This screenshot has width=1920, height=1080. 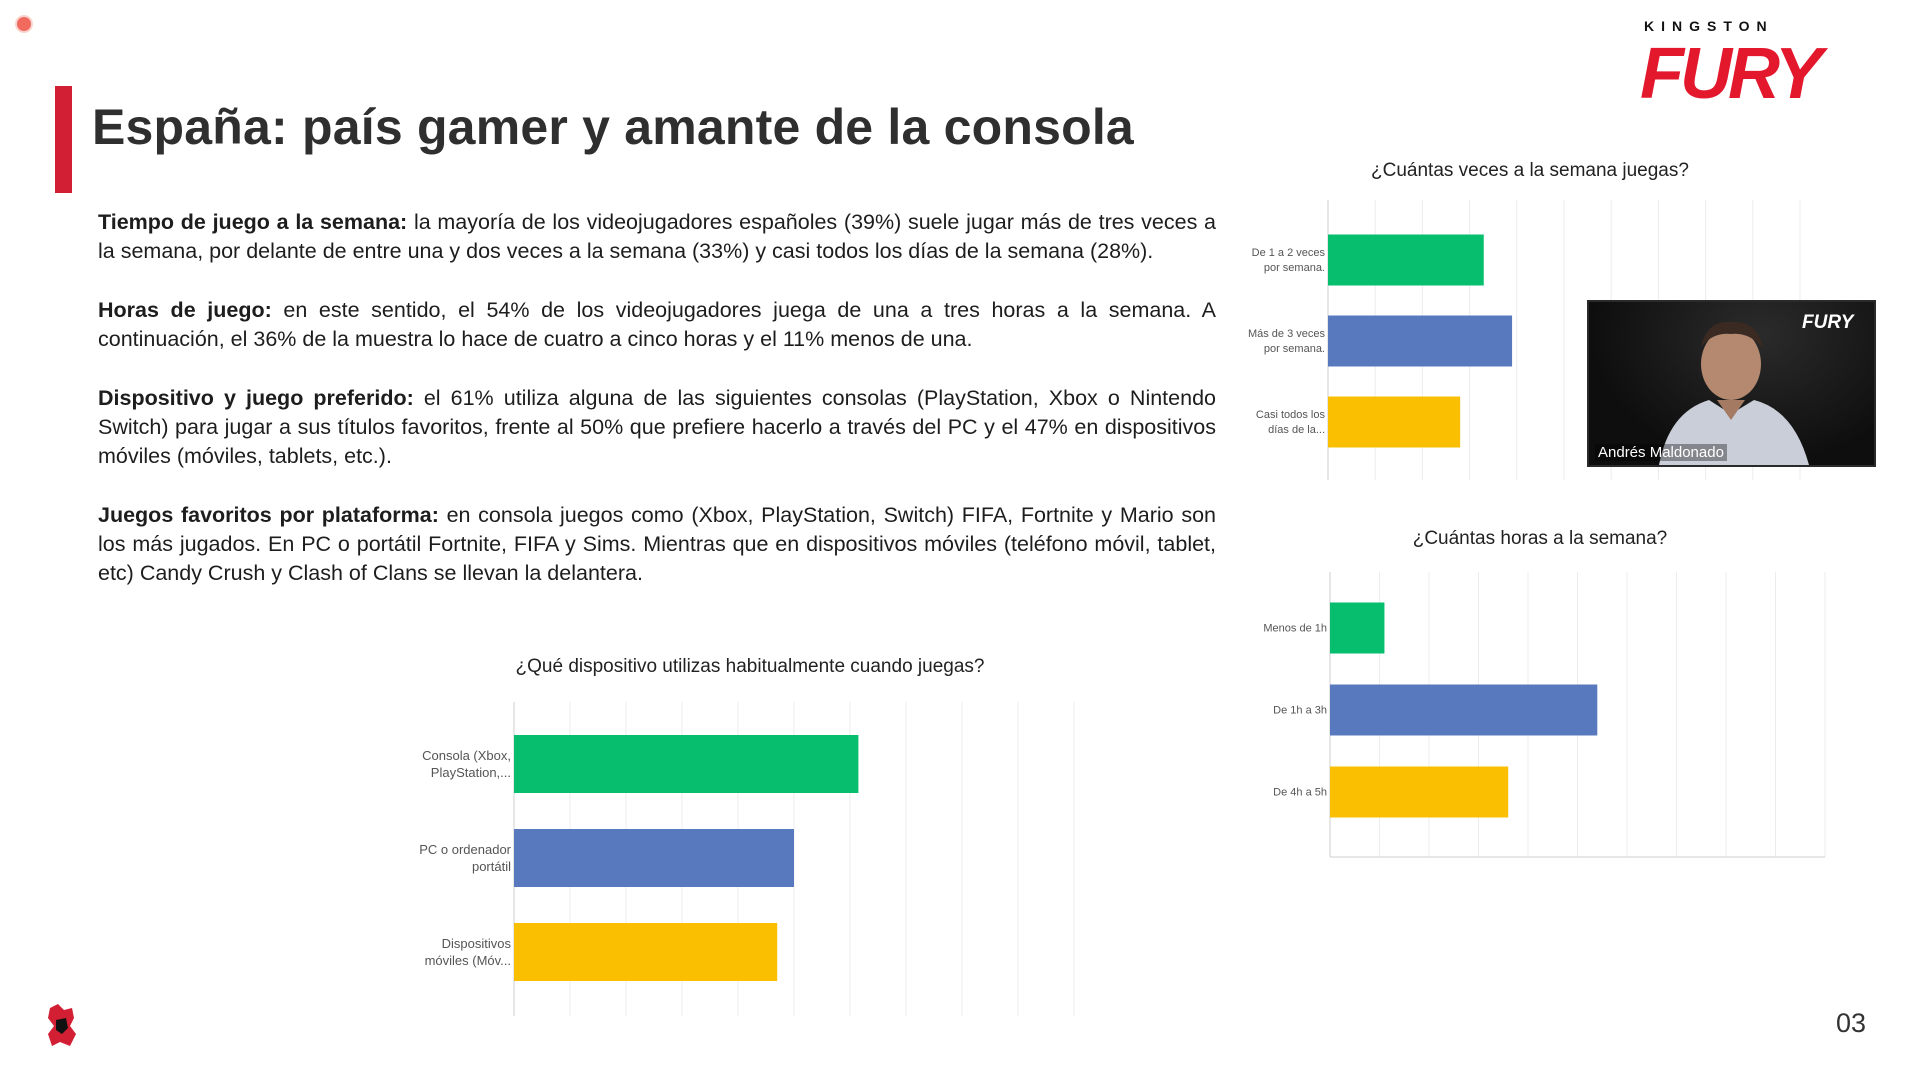 I want to click on paragraph-lead: Tiempo de juego a la semana:, so click(x=253, y=222).